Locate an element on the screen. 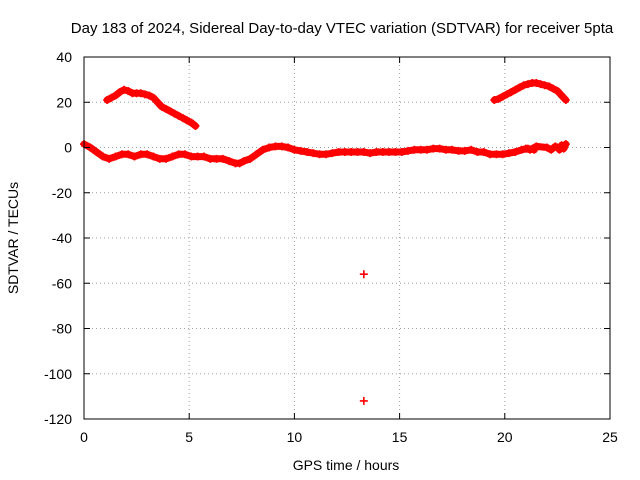 The image size is (640, 480). x-tick-label: 20 is located at coordinates (505, 437).